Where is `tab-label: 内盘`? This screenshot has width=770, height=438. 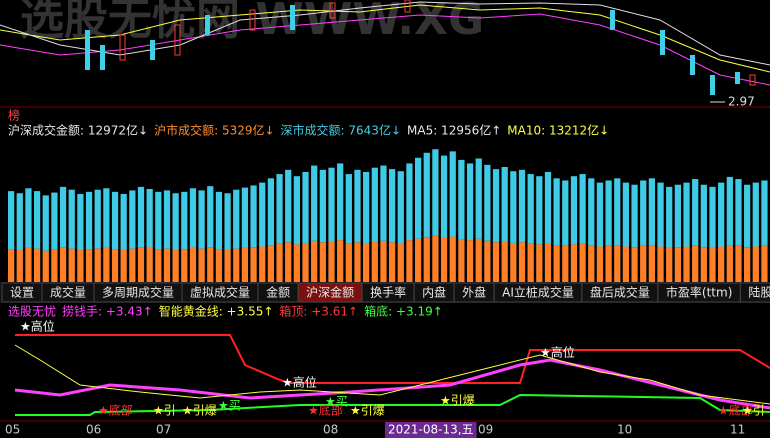 tab-label: 内盘 is located at coordinates (434, 292).